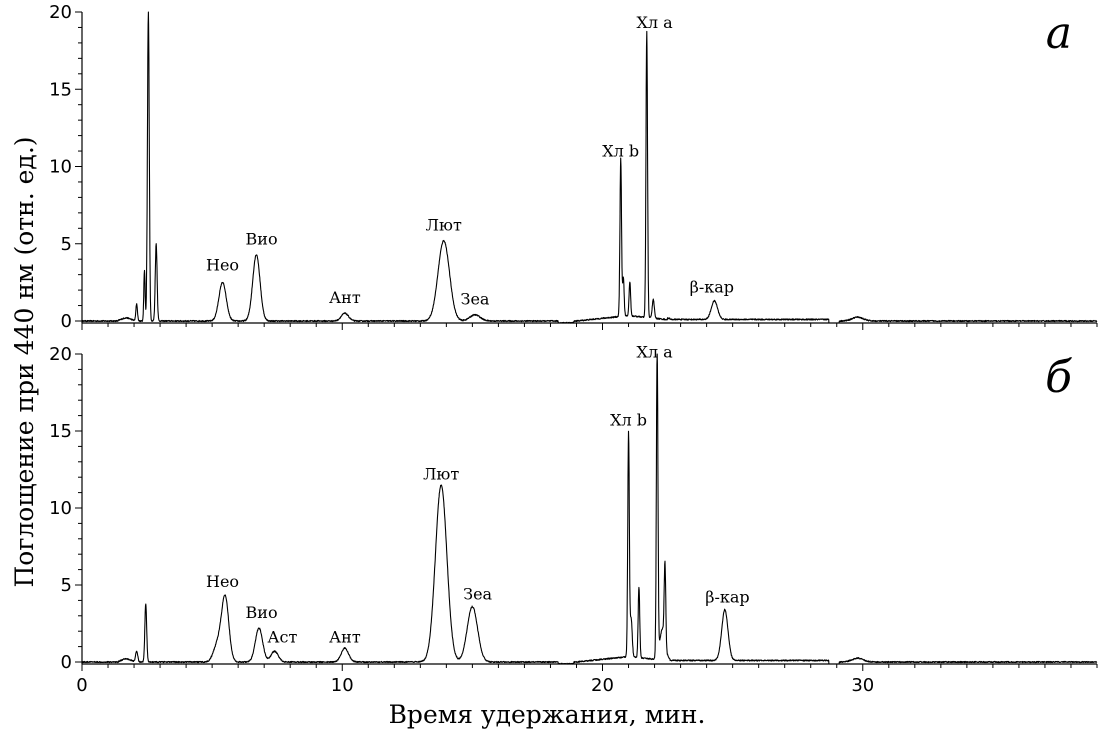 Image resolution: width=1103 pixels, height=733 pixels. Describe the element at coordinates (342, 685) in the screenshot. I see `x-tick-label: 10` at that location.